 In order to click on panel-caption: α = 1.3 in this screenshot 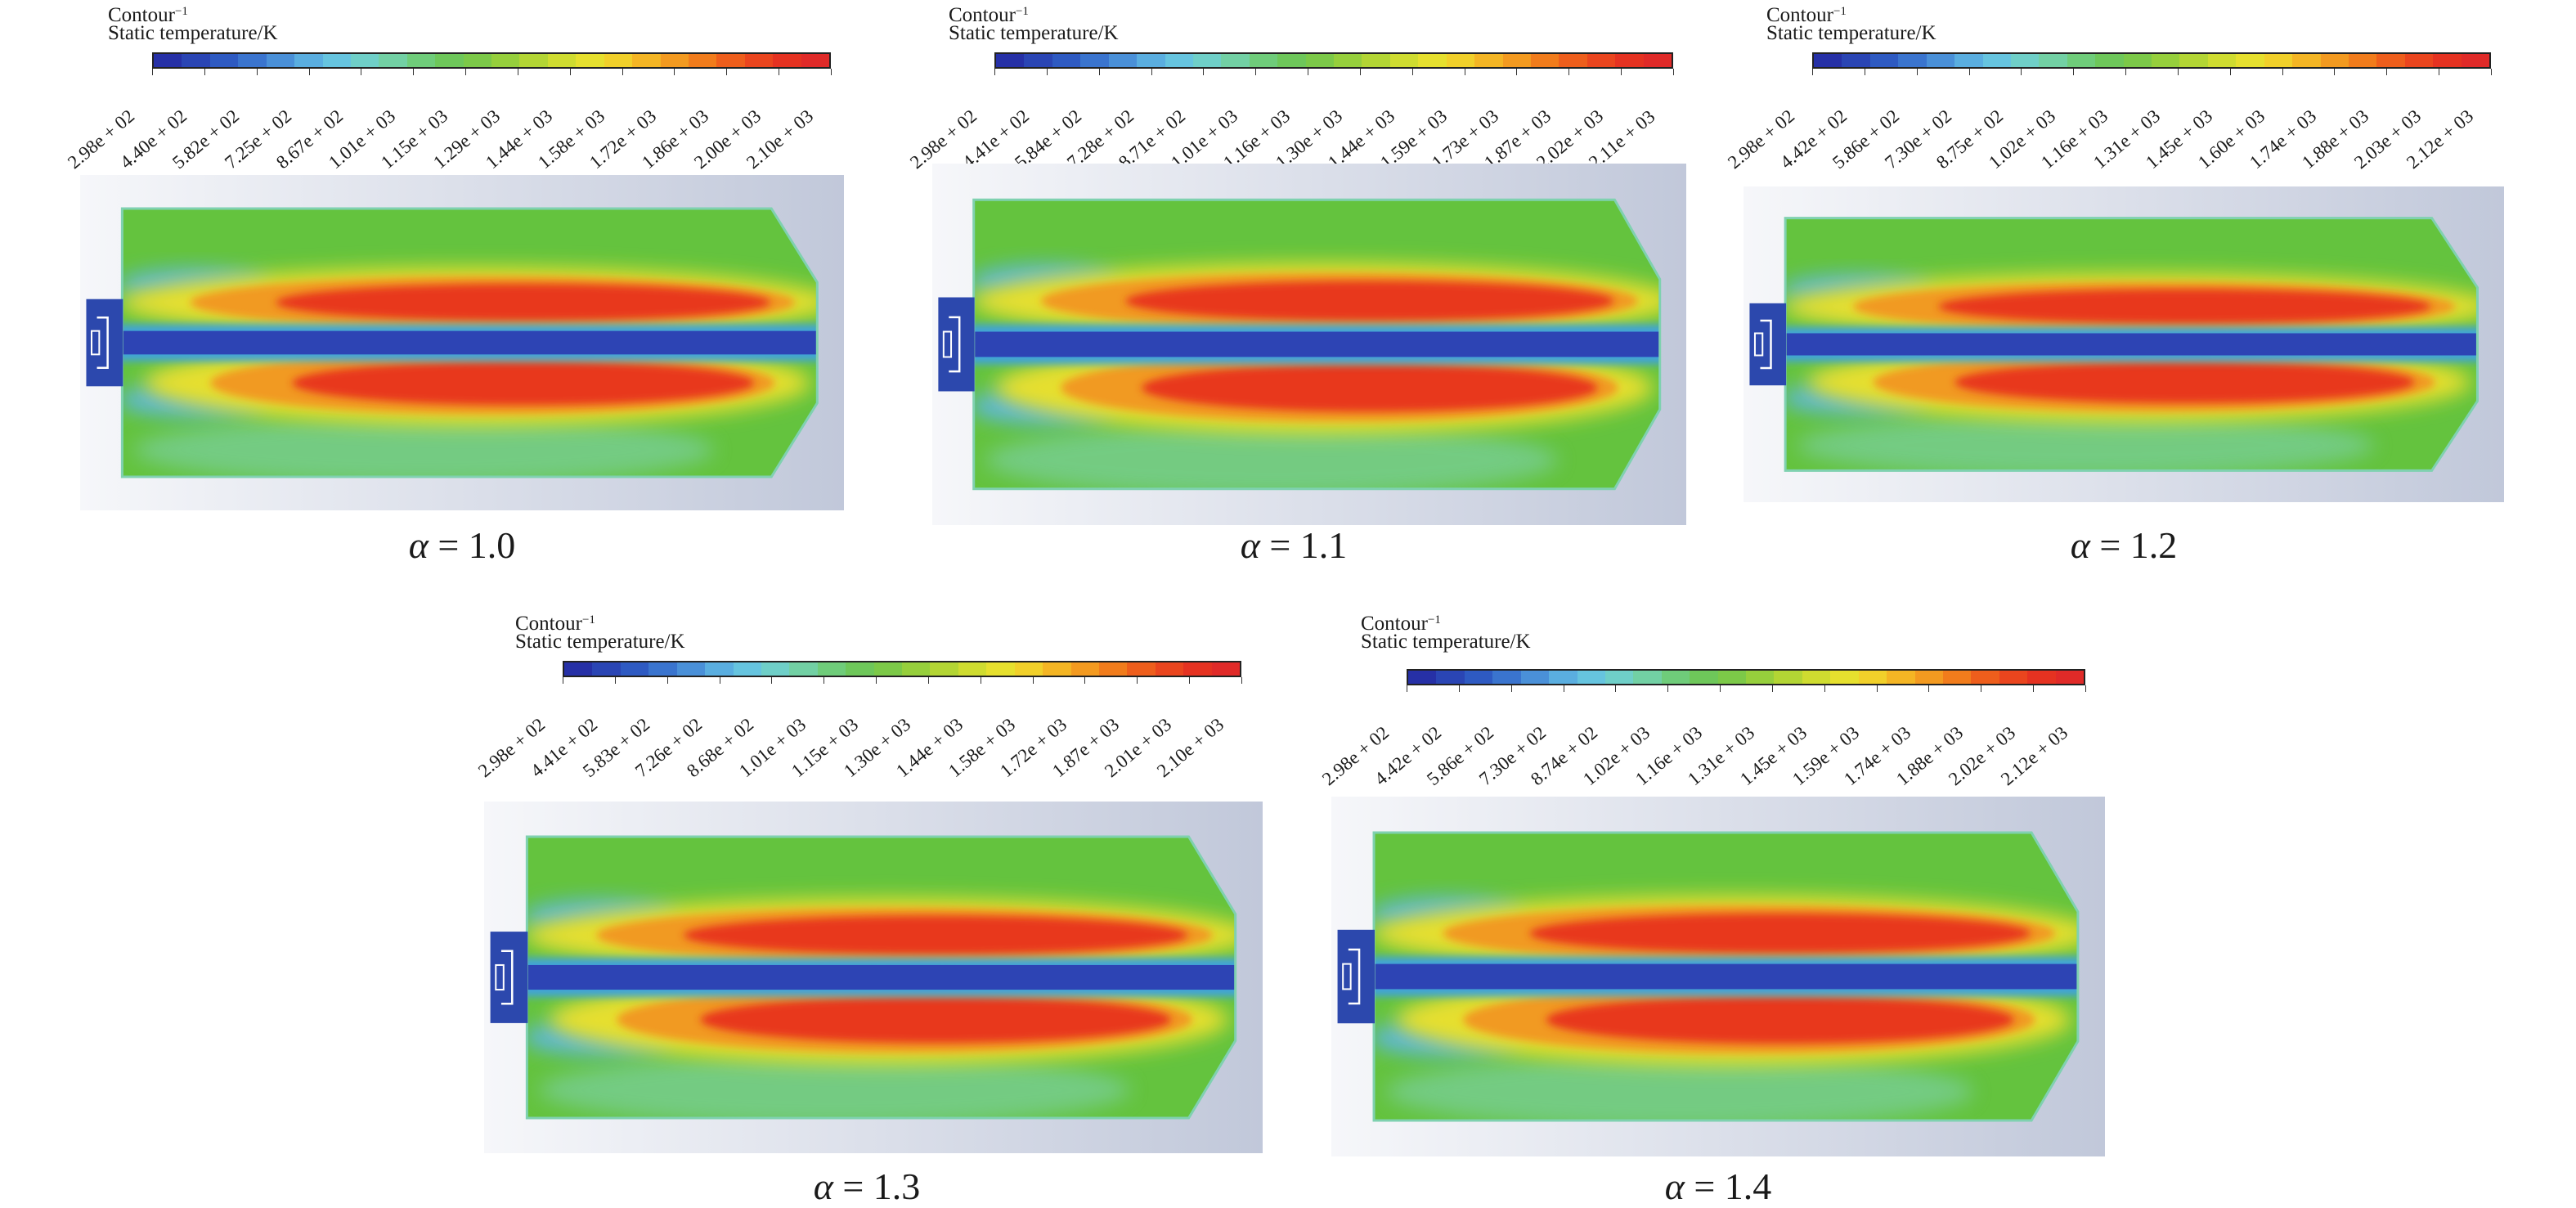, I will do `click(867, 1186)`.